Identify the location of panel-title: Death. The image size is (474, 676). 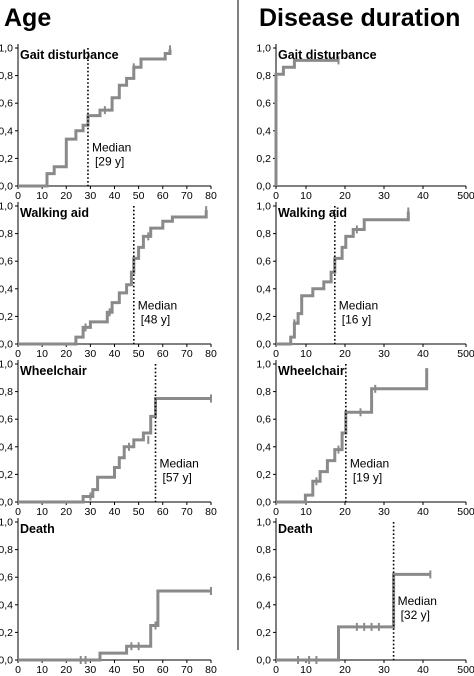
(37, 529).